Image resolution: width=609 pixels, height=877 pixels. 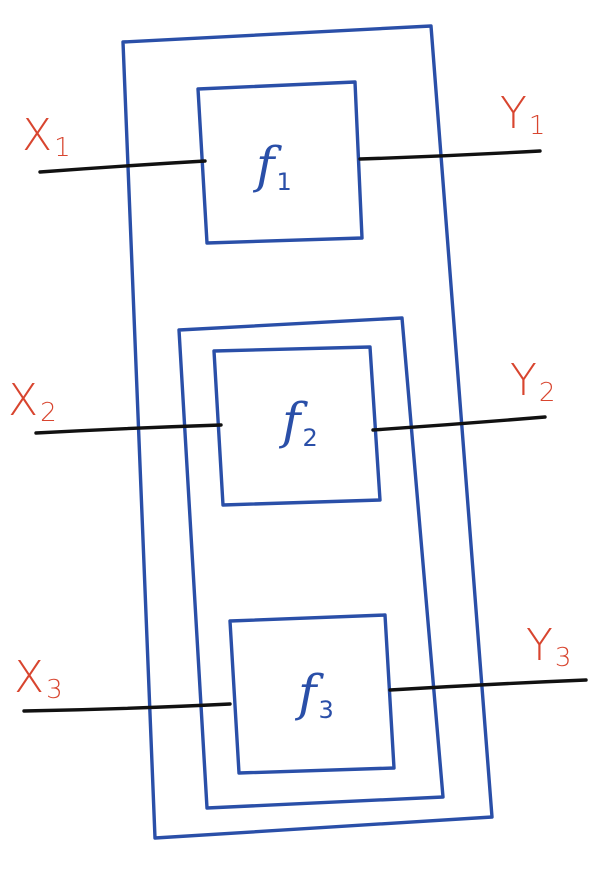 What do you see at coordinates (298, 422) in the screenshot?
I see `function-label-2: f2` at bounding box center [298, 422].